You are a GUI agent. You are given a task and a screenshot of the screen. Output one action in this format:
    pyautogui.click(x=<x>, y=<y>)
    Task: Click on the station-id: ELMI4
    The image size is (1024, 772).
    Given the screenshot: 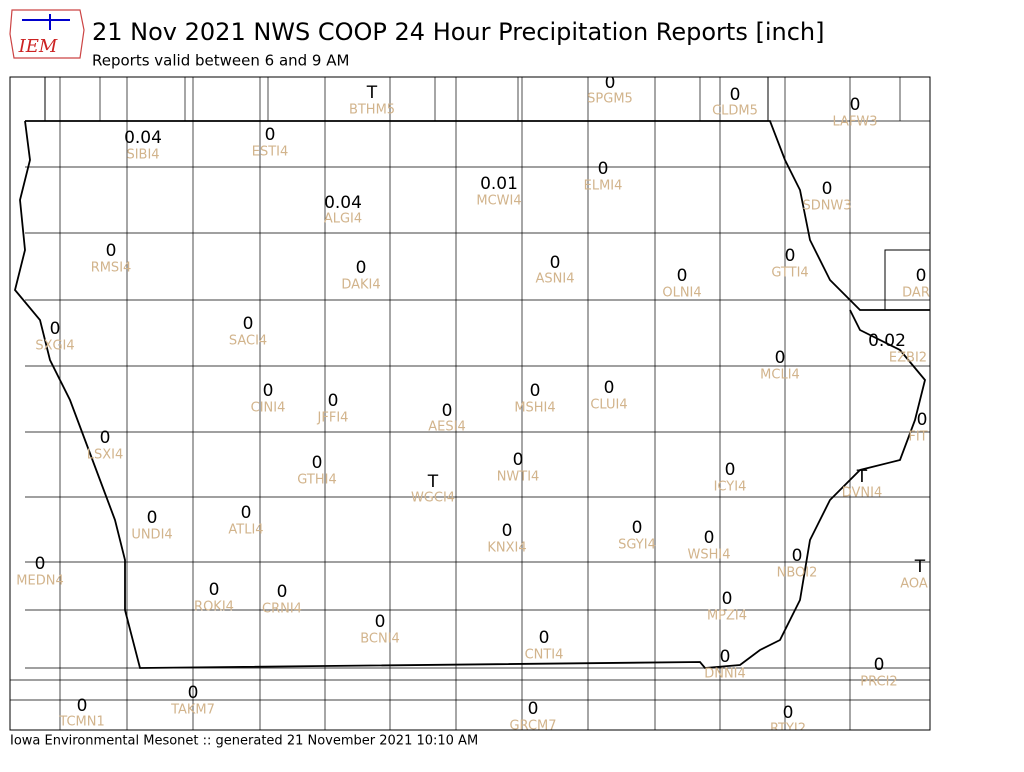 What is the action you would take?
    pyautogui.click(x=603, y=186)
    